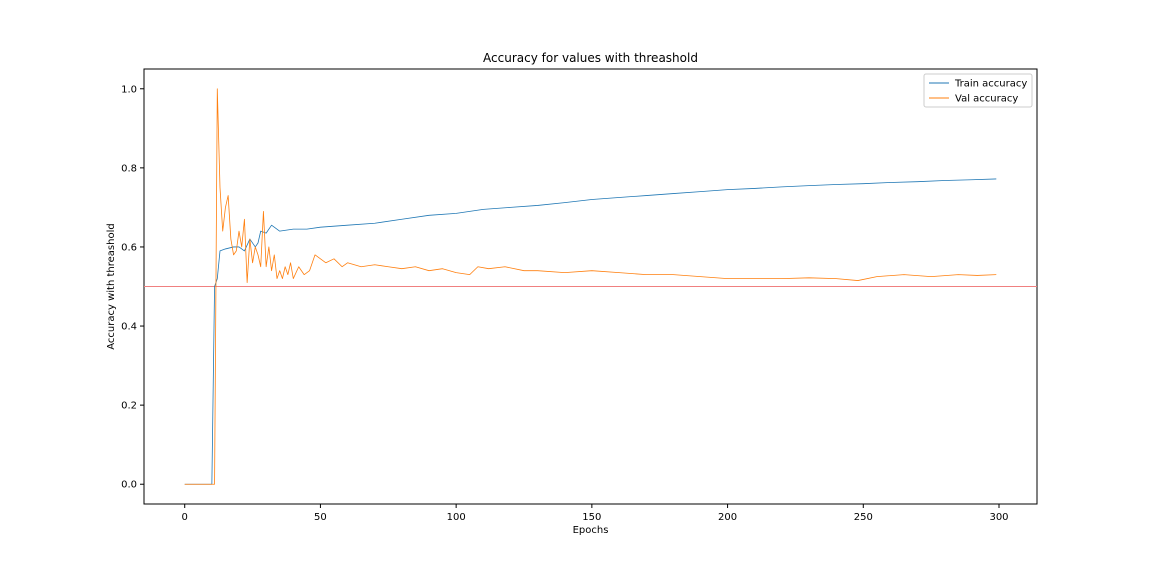 The image size is (1152, 576). Describe the element at coordinates (111, 286) in the screenshot. I see `y-axis-label: Accuracy with threashold` at that location.